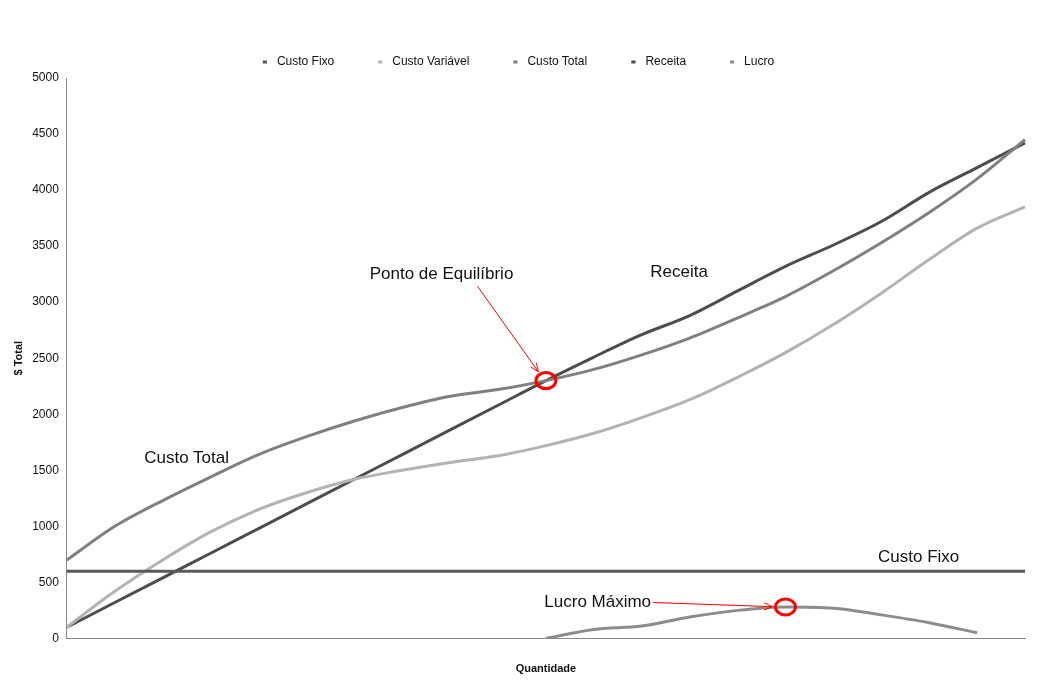 This screenshot has height=688, width=1045. Describe the element at coordinates (56, 637) in the screenshot. I see `y-tick-label: 0` at that location.